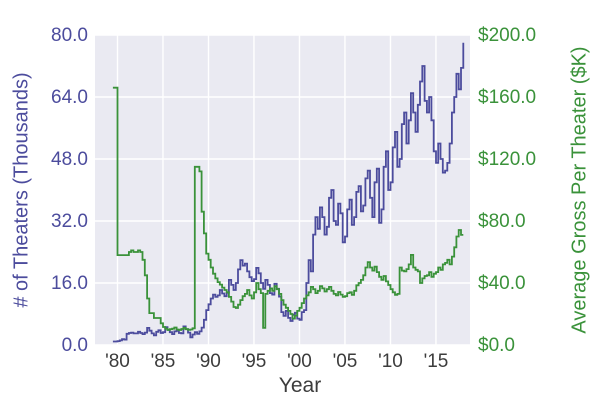  What do you see at coordinates (502, 221) in the screenshot?
I see `right-axis-tick-label: $80.0` at bounding box center [502, 221].